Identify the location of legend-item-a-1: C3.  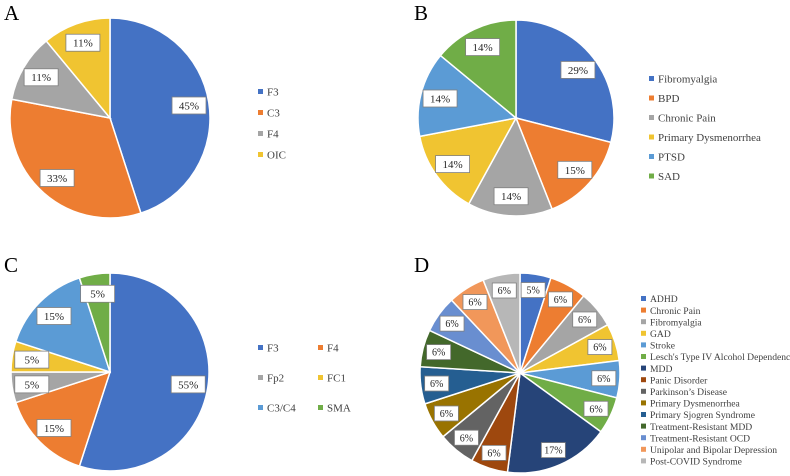
(269, 114).